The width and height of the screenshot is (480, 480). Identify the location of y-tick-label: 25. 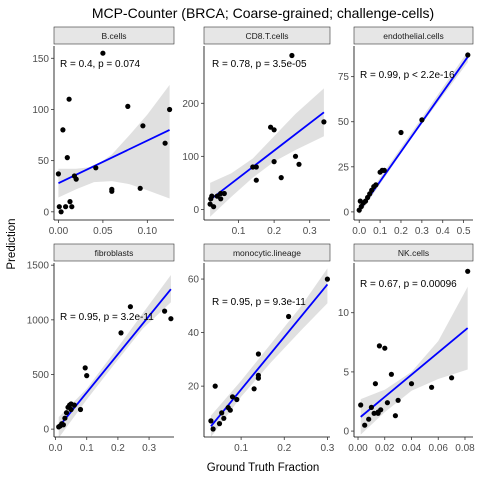
(344, 167).